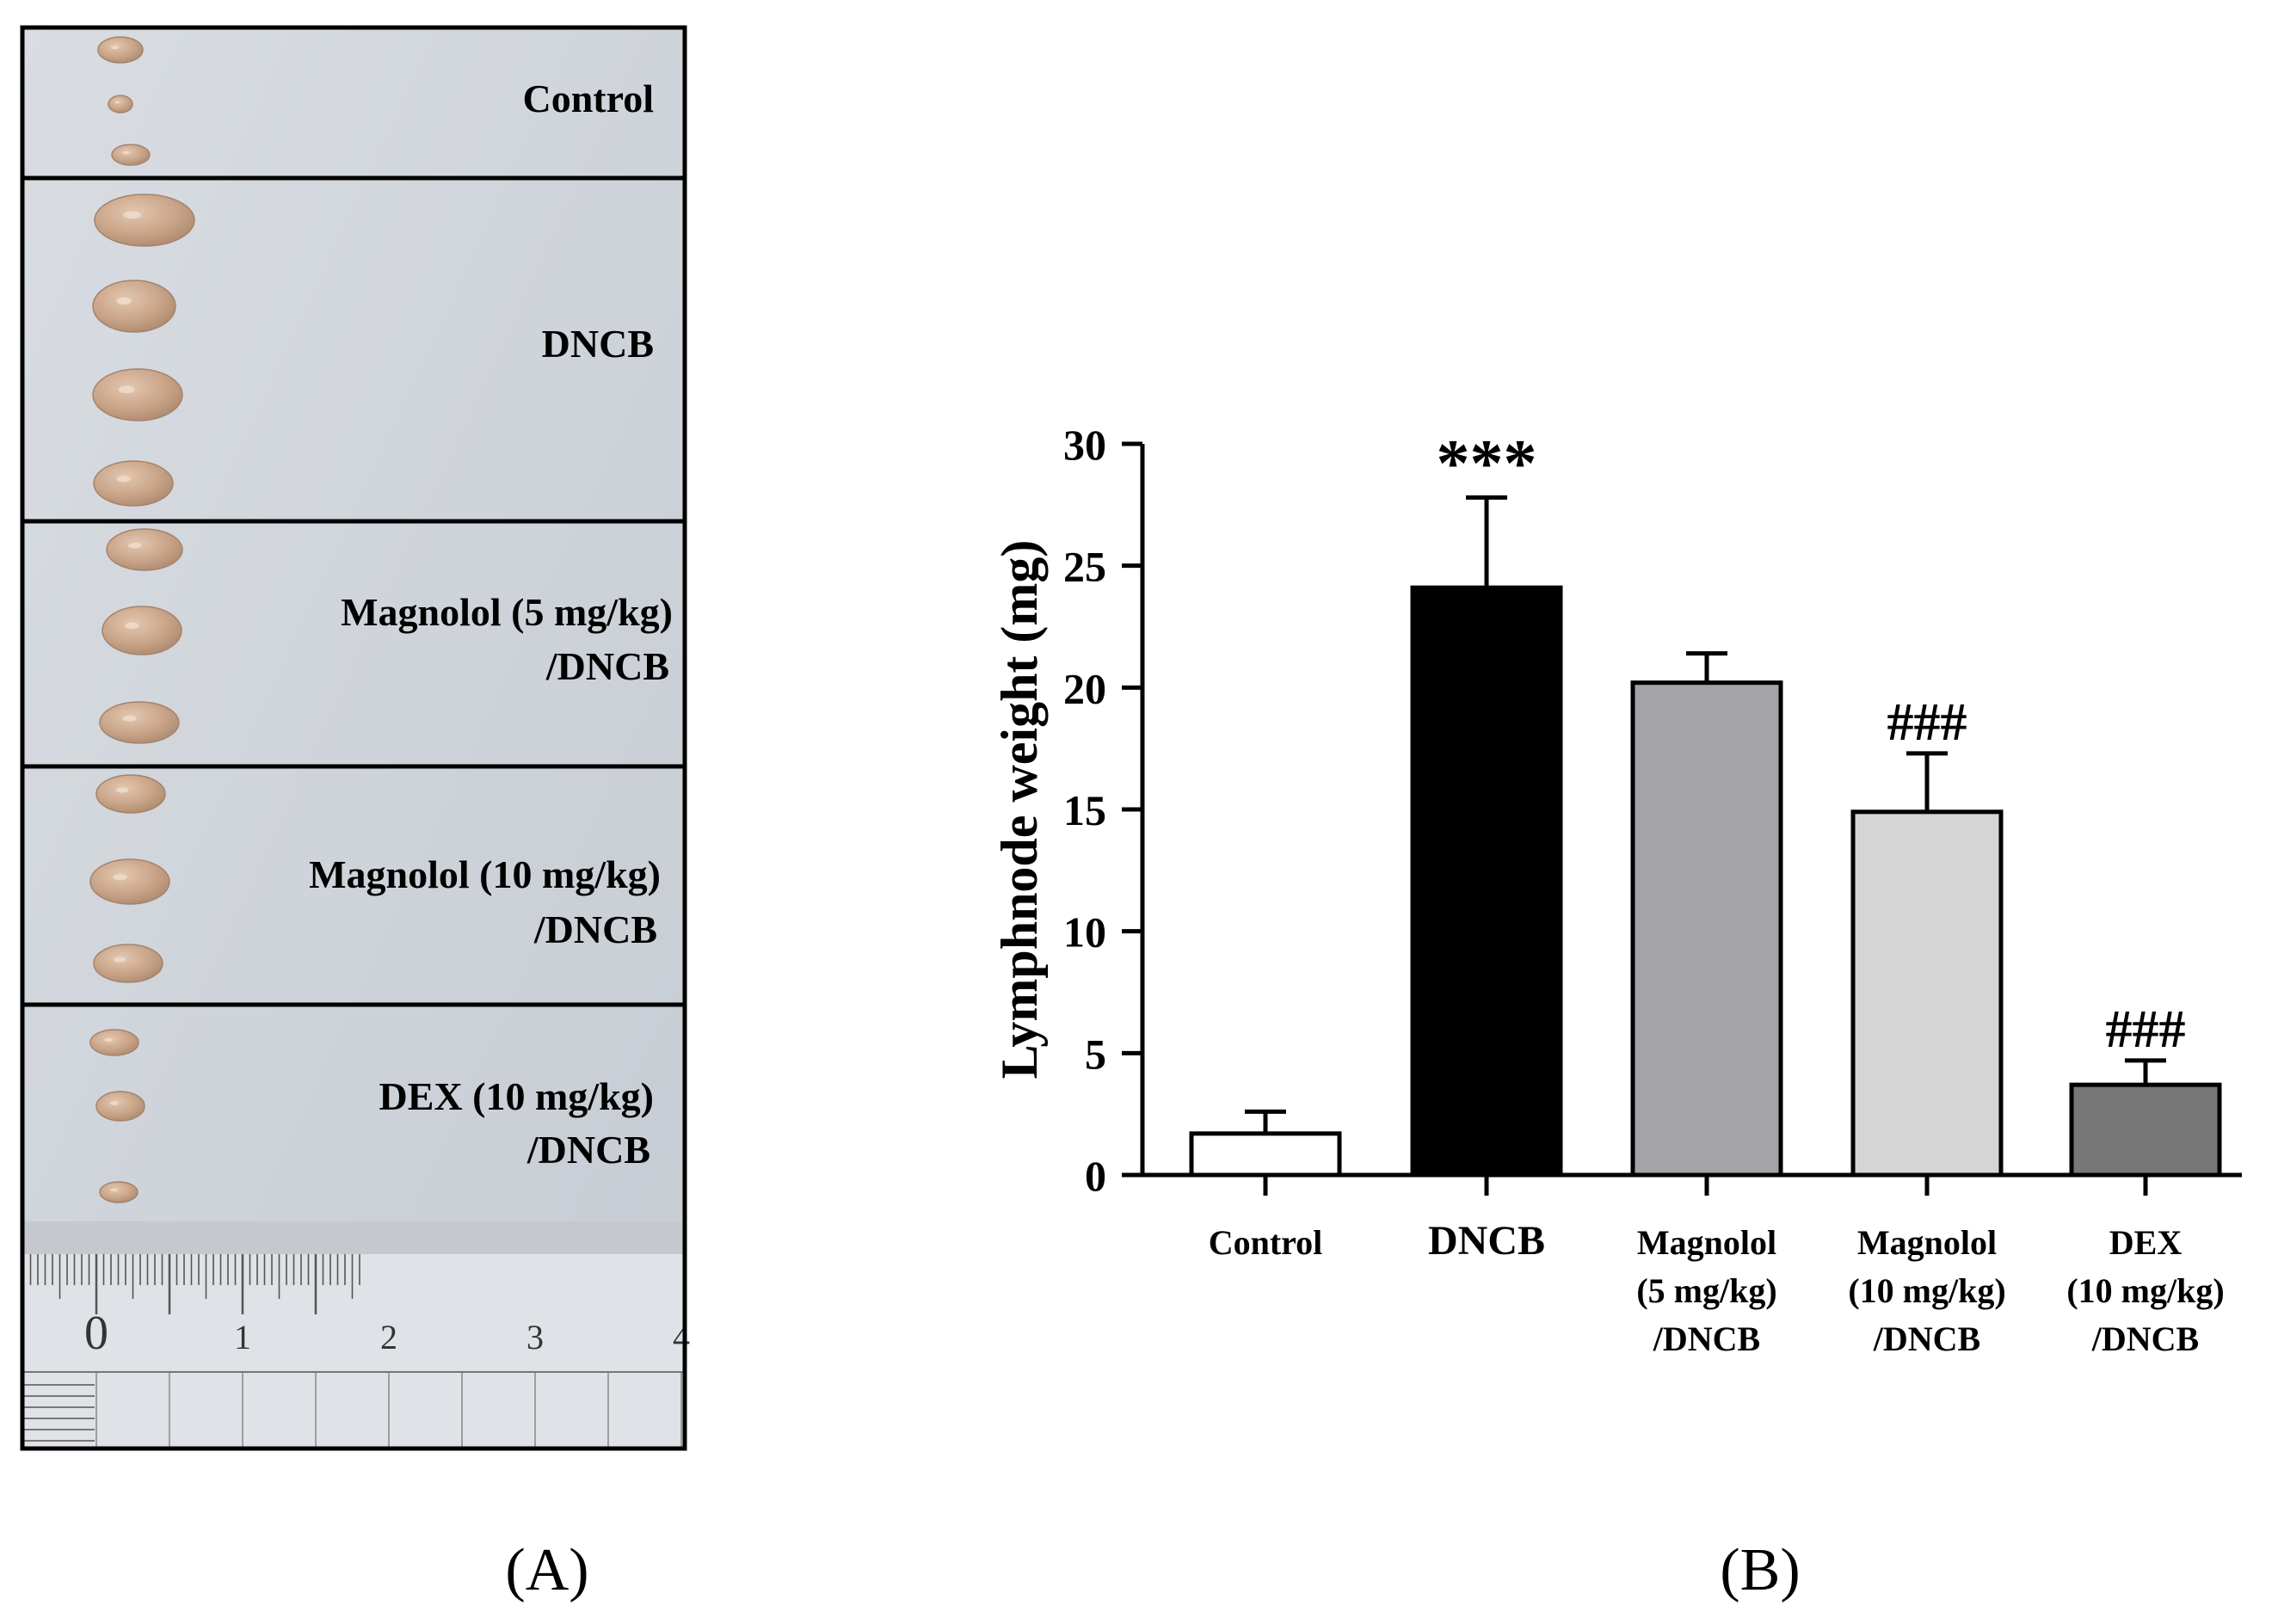  What do you see at coordinates (1084, 688) in the screenshot?
I see `y-tick-label: 20` at bounding box center [1084, 688].